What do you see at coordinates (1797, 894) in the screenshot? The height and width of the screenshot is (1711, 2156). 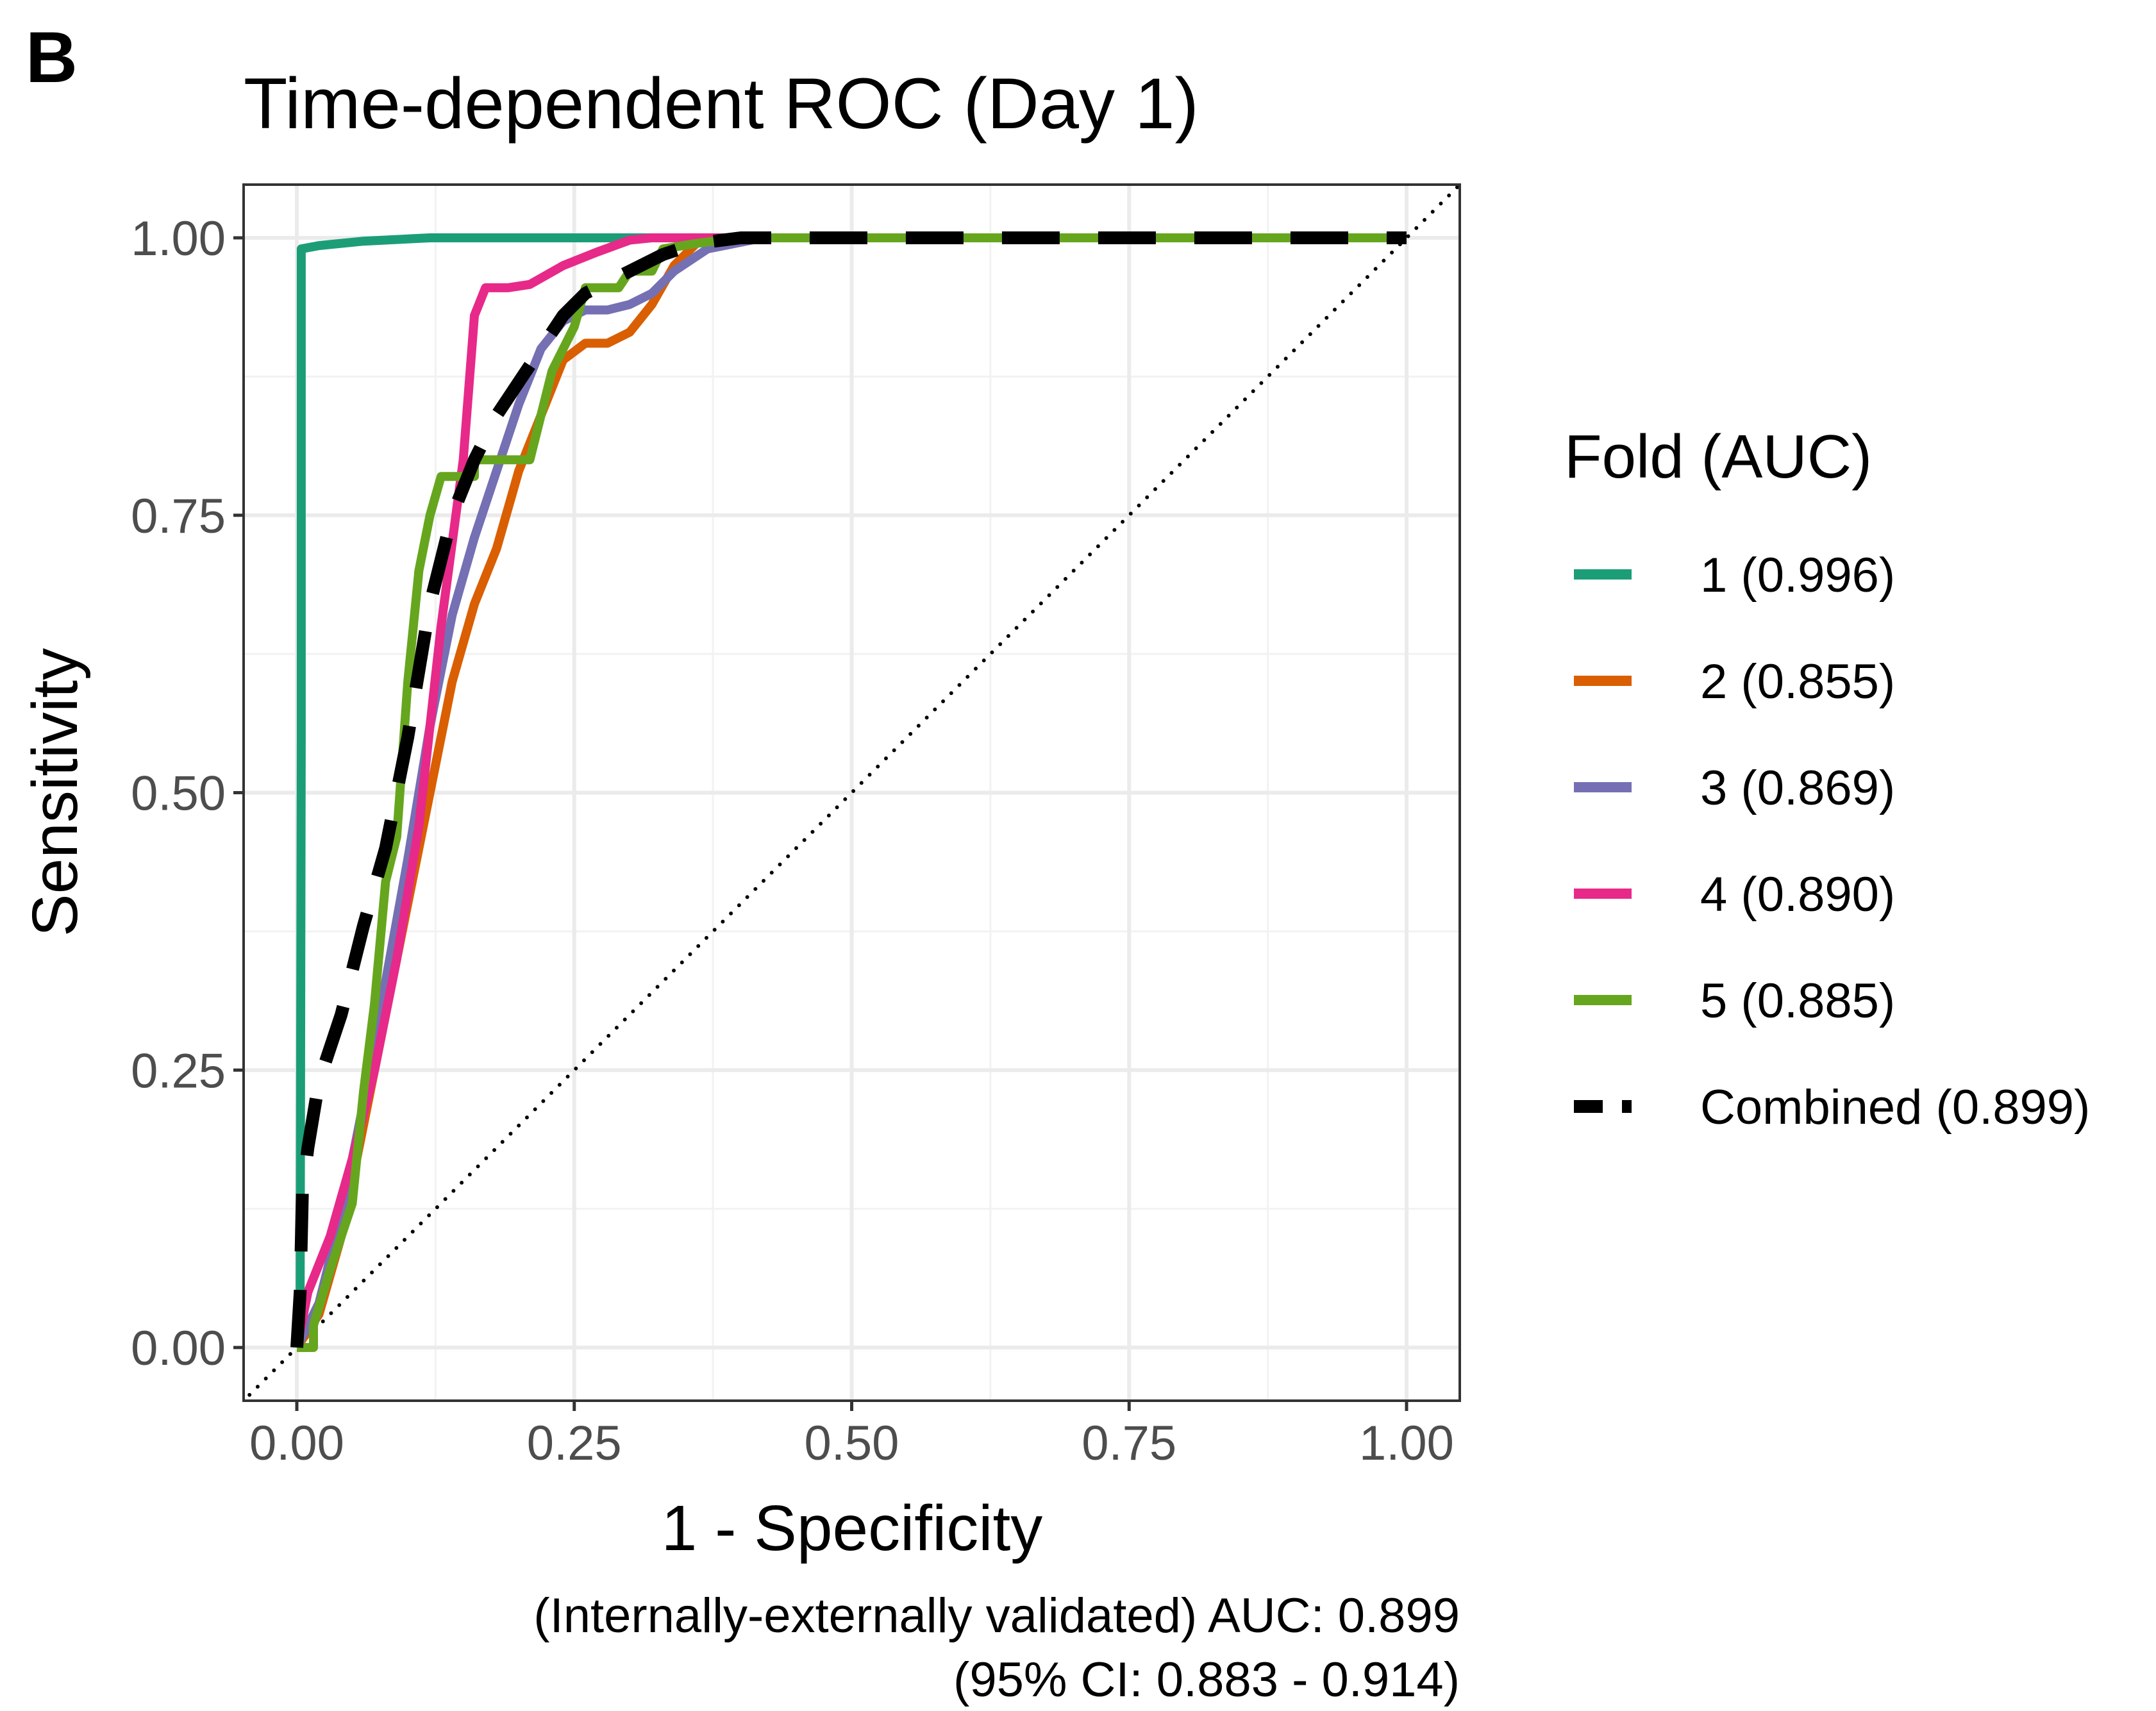 I see `legend-label: 4 (0.890)` at bounding box center [1797, 894].